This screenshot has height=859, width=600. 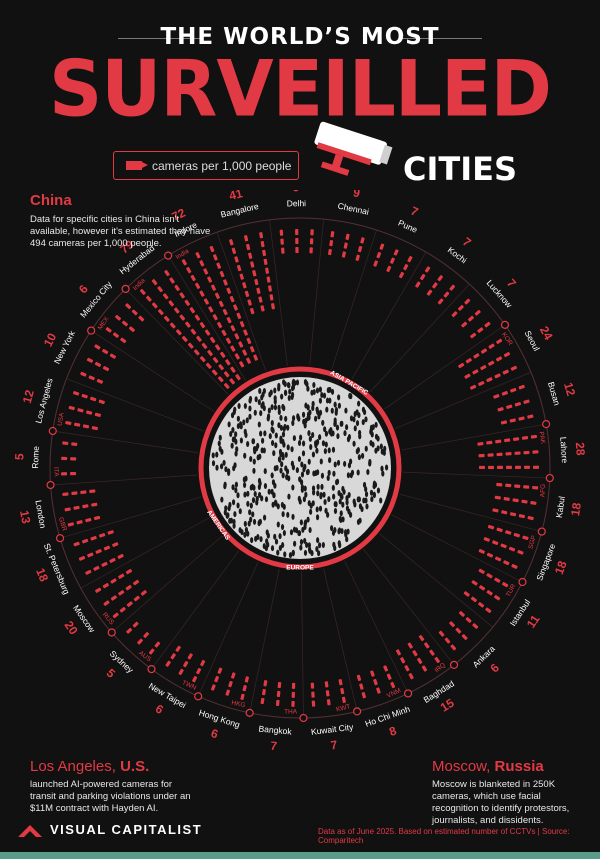 I want to click on title-line-3: CITIES, so click(x=460, y=169).